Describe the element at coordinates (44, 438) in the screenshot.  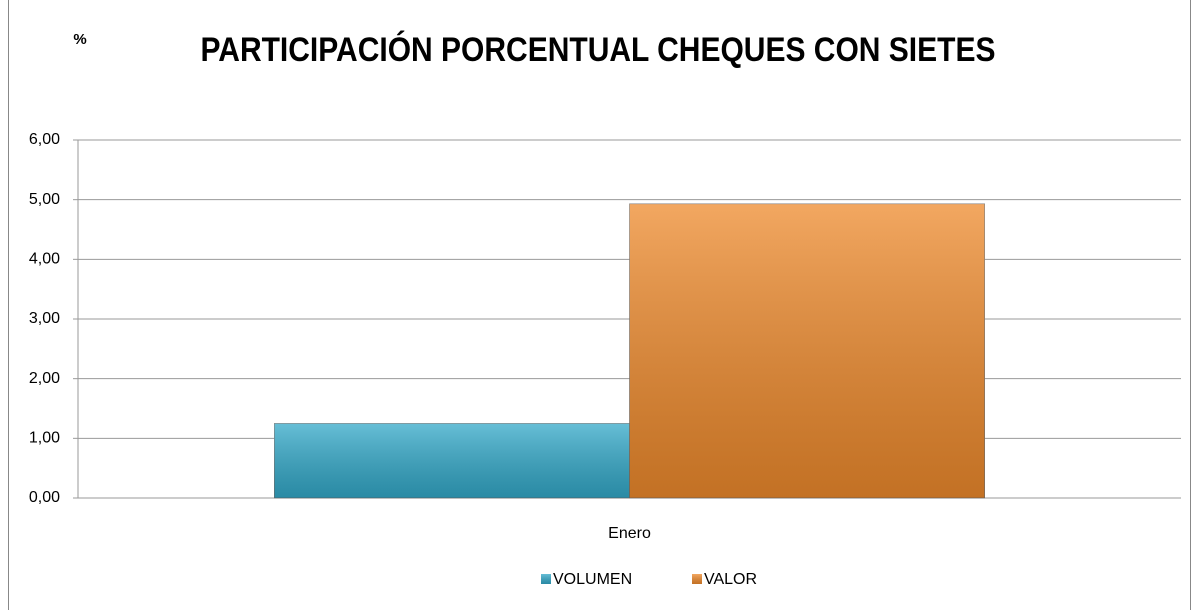
I see `y-tick-label: 1,00` at that location.